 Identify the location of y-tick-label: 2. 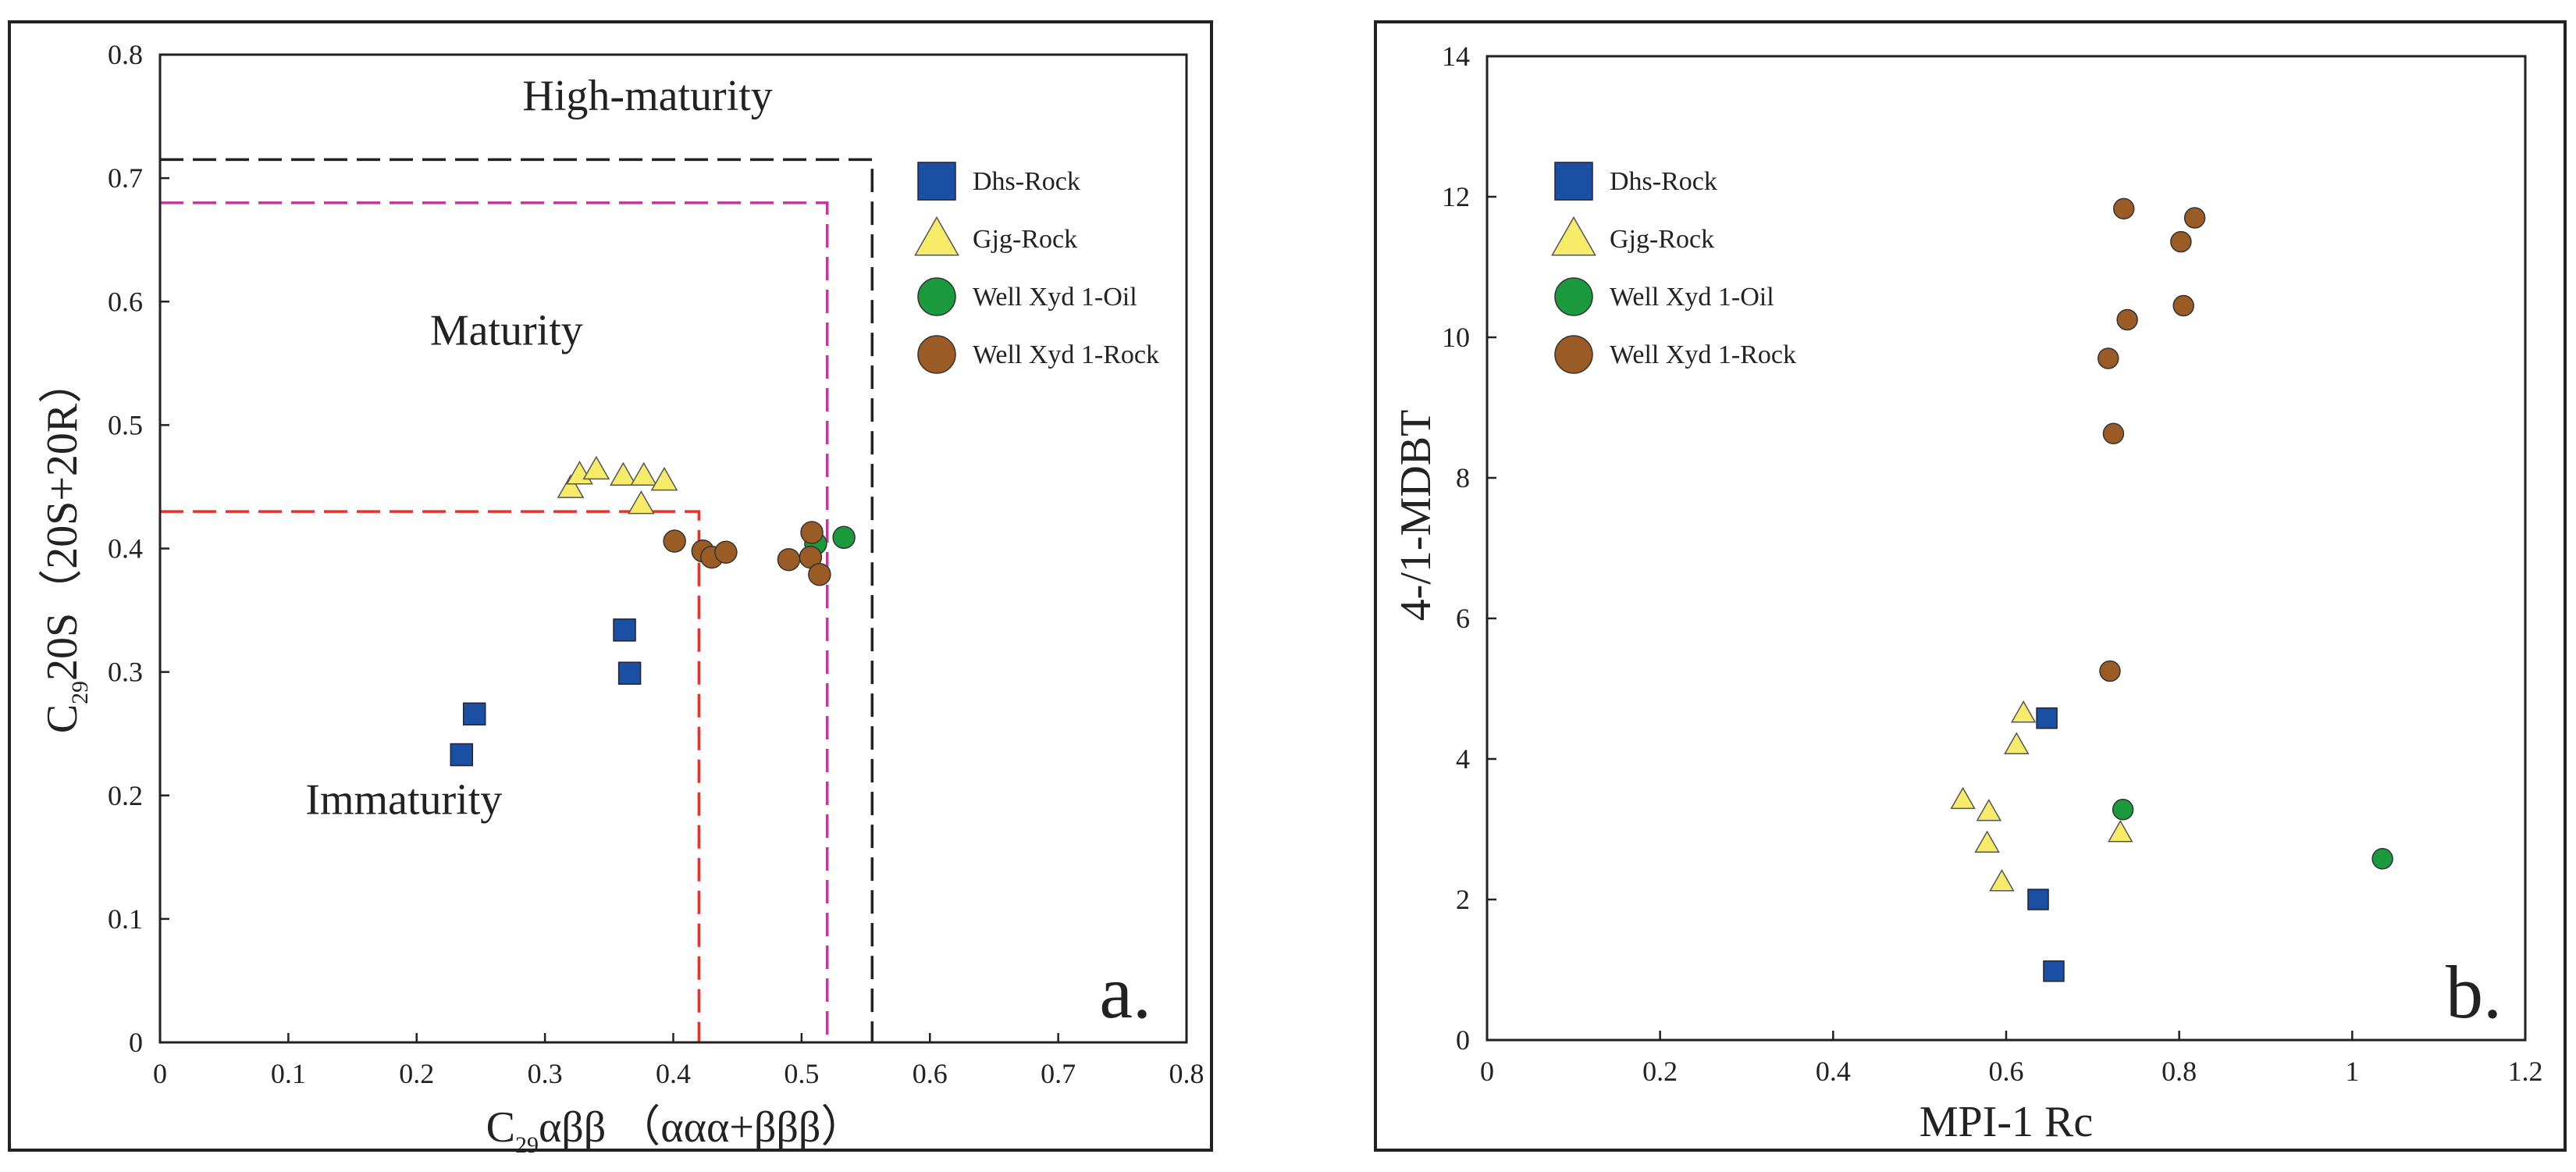
(1463, 899).